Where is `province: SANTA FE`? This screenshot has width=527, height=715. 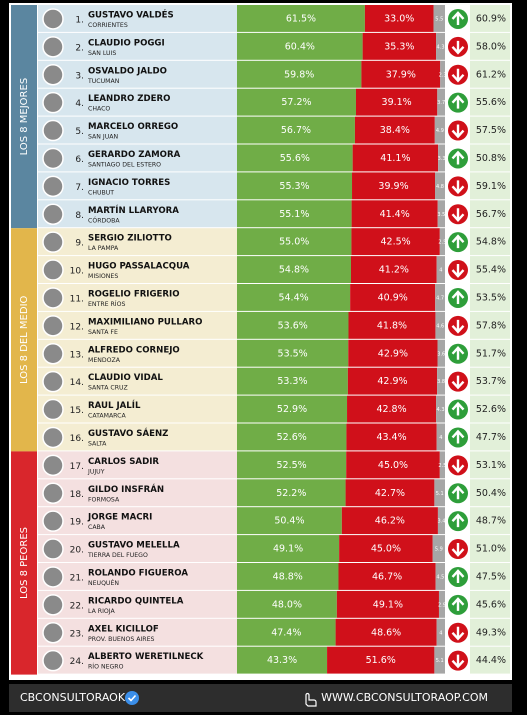 province: SANTA FE is located at coordinates (103, 332).